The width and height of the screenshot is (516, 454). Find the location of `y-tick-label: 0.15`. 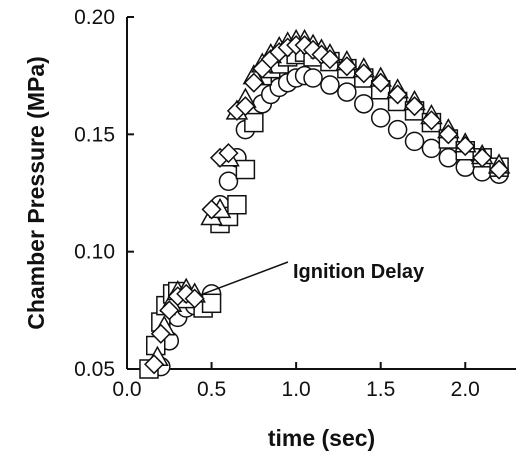

y-tick-label: 0.15 is located at coordinates (94, 134).